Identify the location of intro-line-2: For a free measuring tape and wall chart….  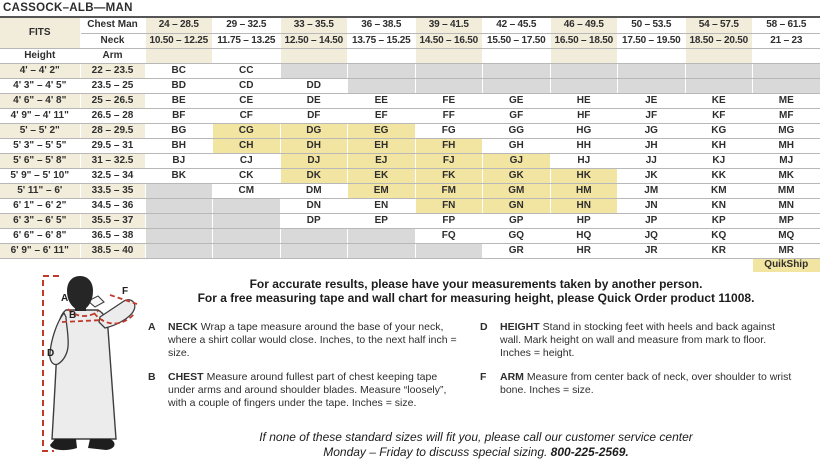
(476, 297).